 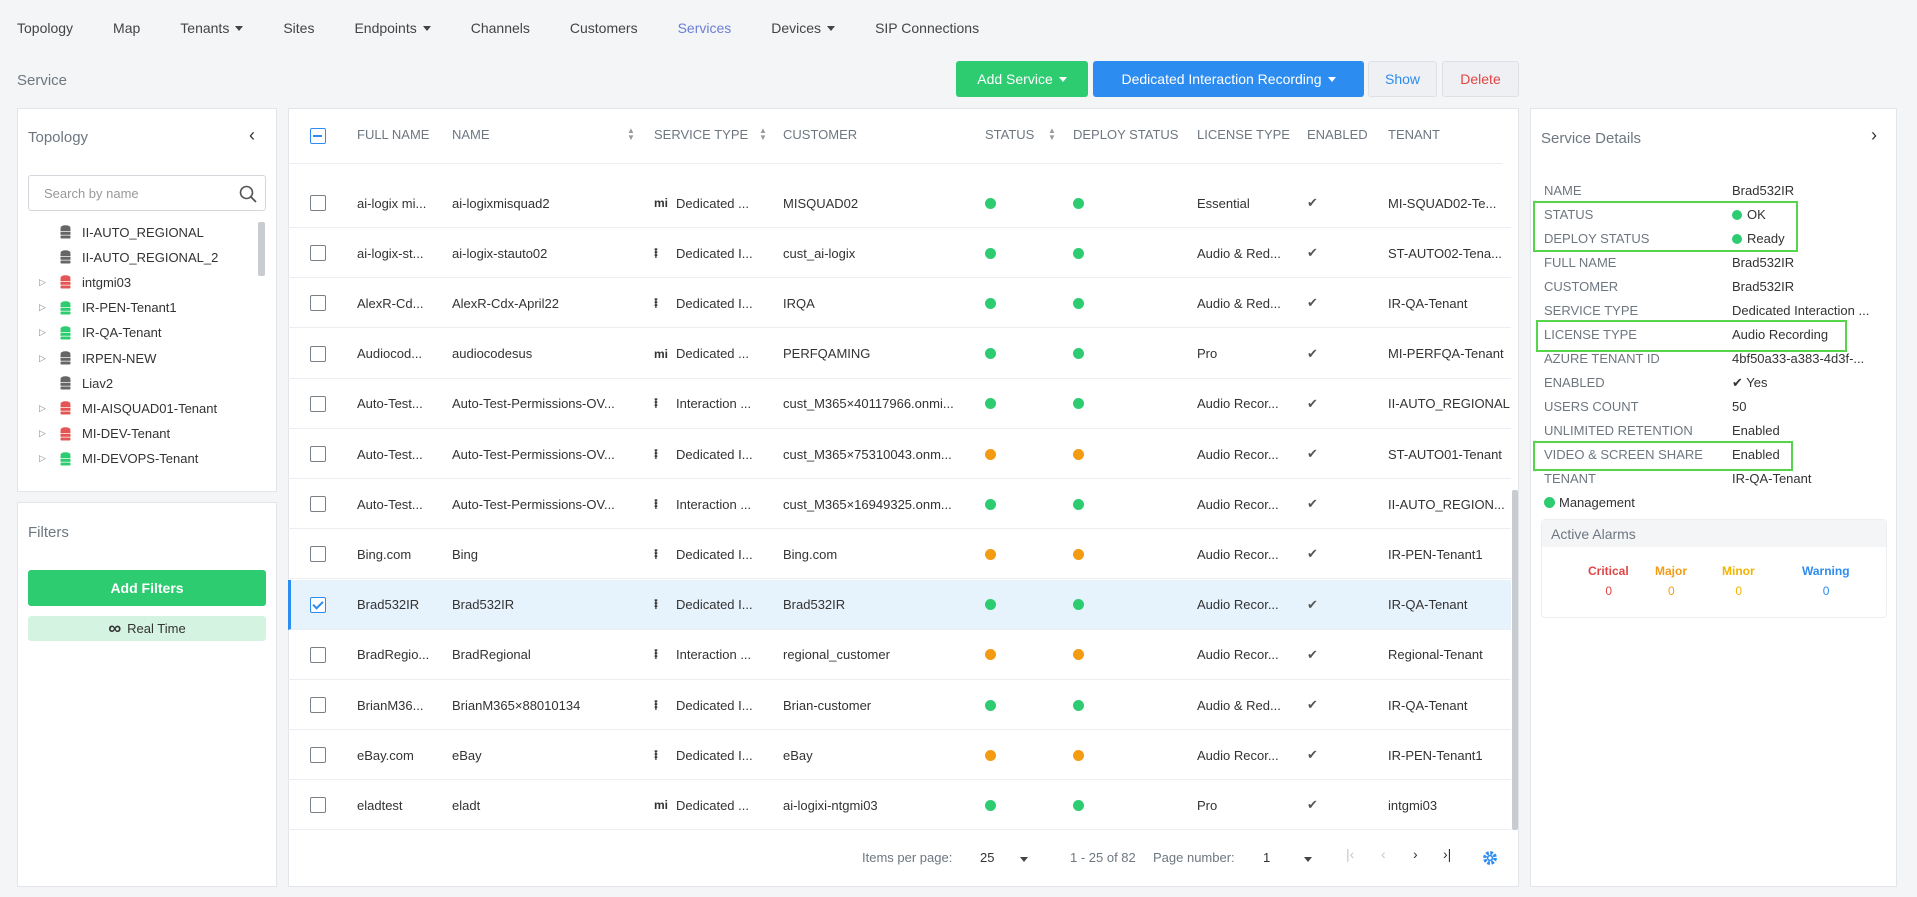 What do you see at coordinates (1447, 854) in the screenshot?
I see `last-page-icon: ›|` at bounding box center [1447, 854].